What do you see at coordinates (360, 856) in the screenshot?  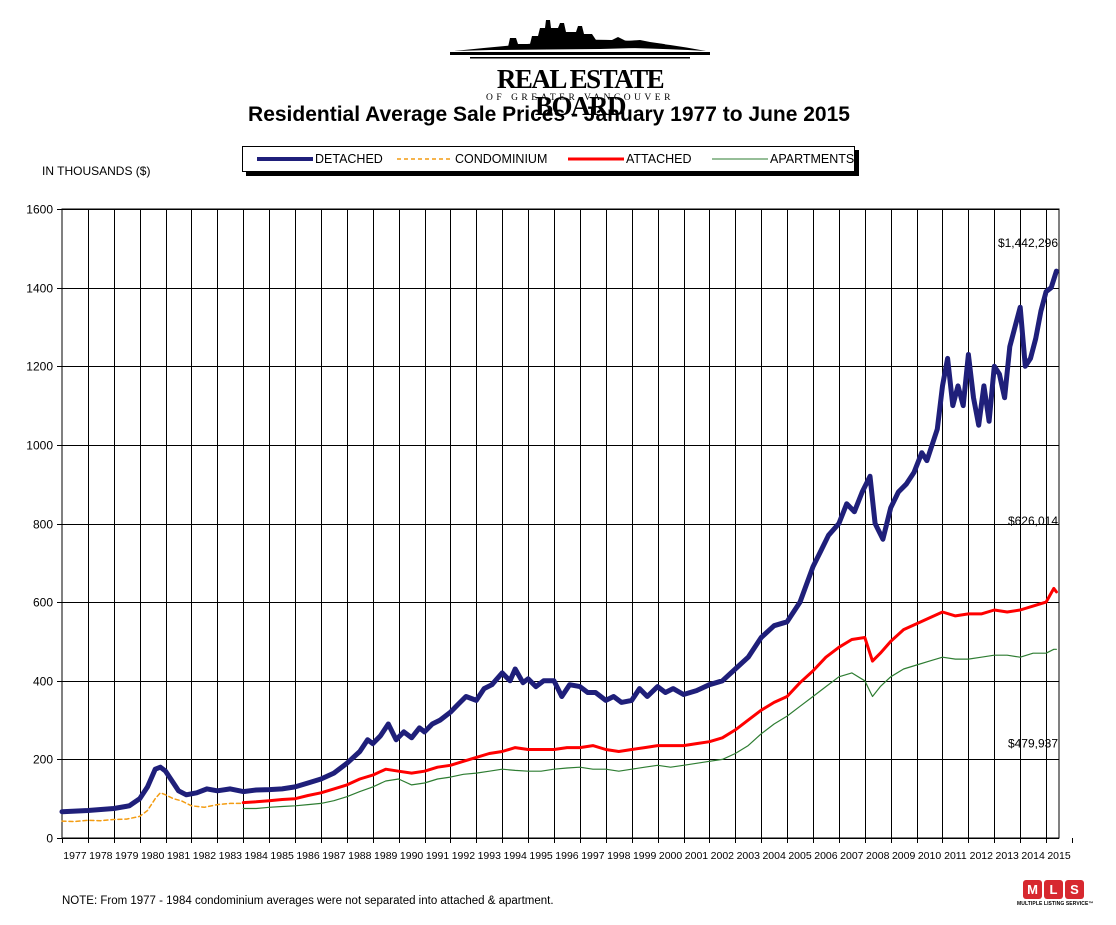 I see `x-tick-label: 1988` at bounding box center [360, 856].